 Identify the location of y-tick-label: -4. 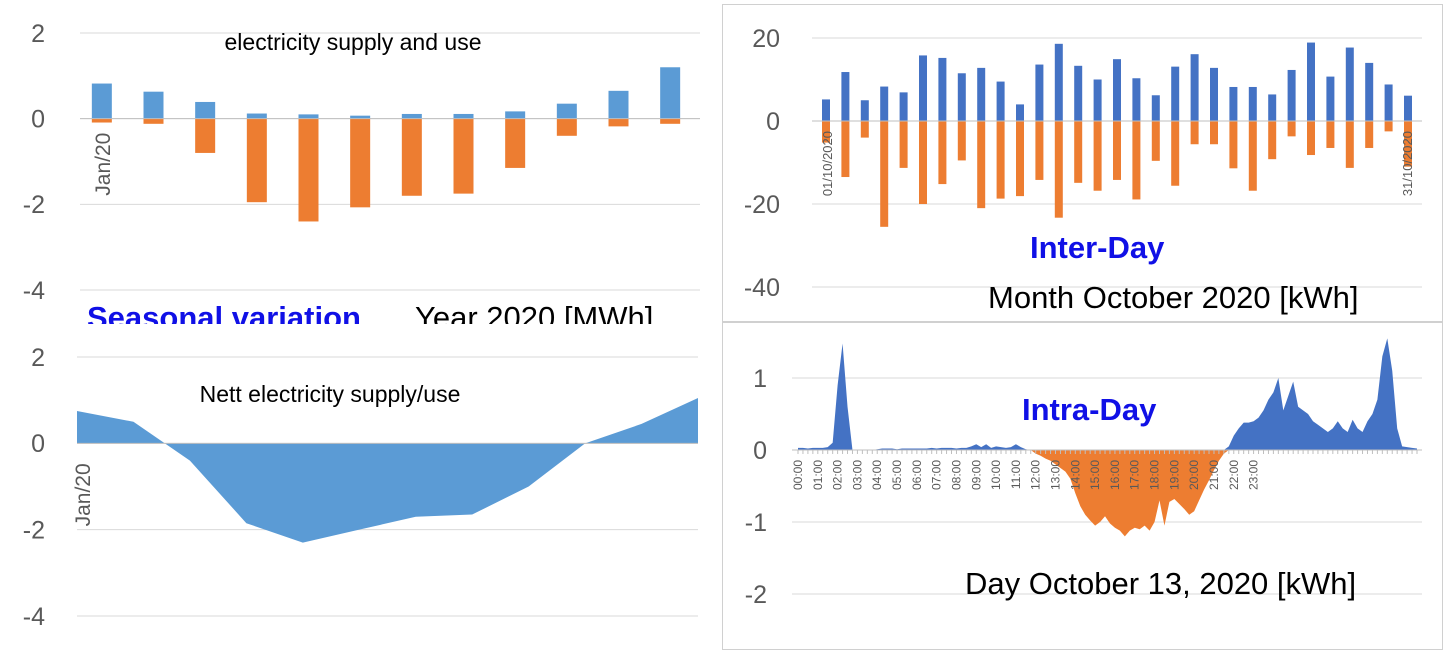
(34, 617).